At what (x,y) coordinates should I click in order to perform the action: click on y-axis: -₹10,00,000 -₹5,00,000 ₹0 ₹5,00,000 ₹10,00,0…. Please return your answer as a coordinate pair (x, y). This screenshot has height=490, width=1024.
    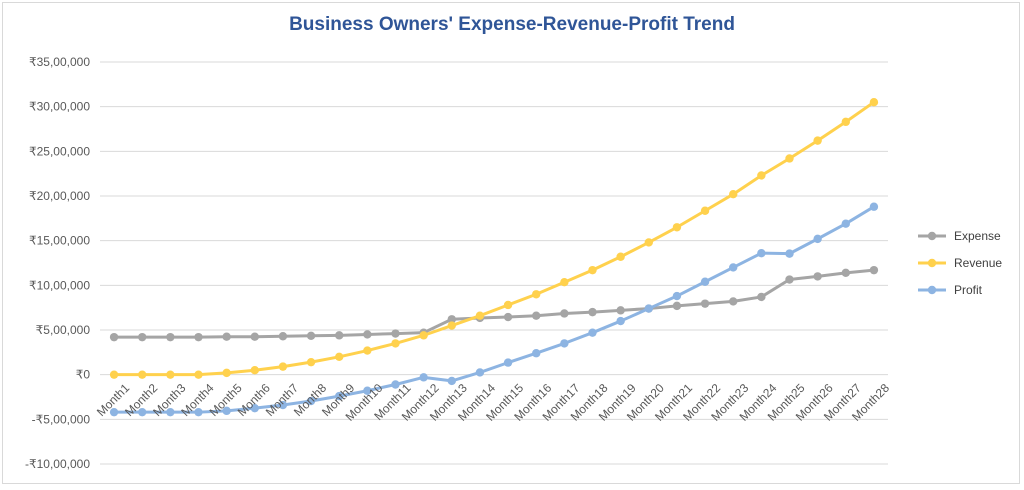
    Looking at the image, I should click on (57, 263).